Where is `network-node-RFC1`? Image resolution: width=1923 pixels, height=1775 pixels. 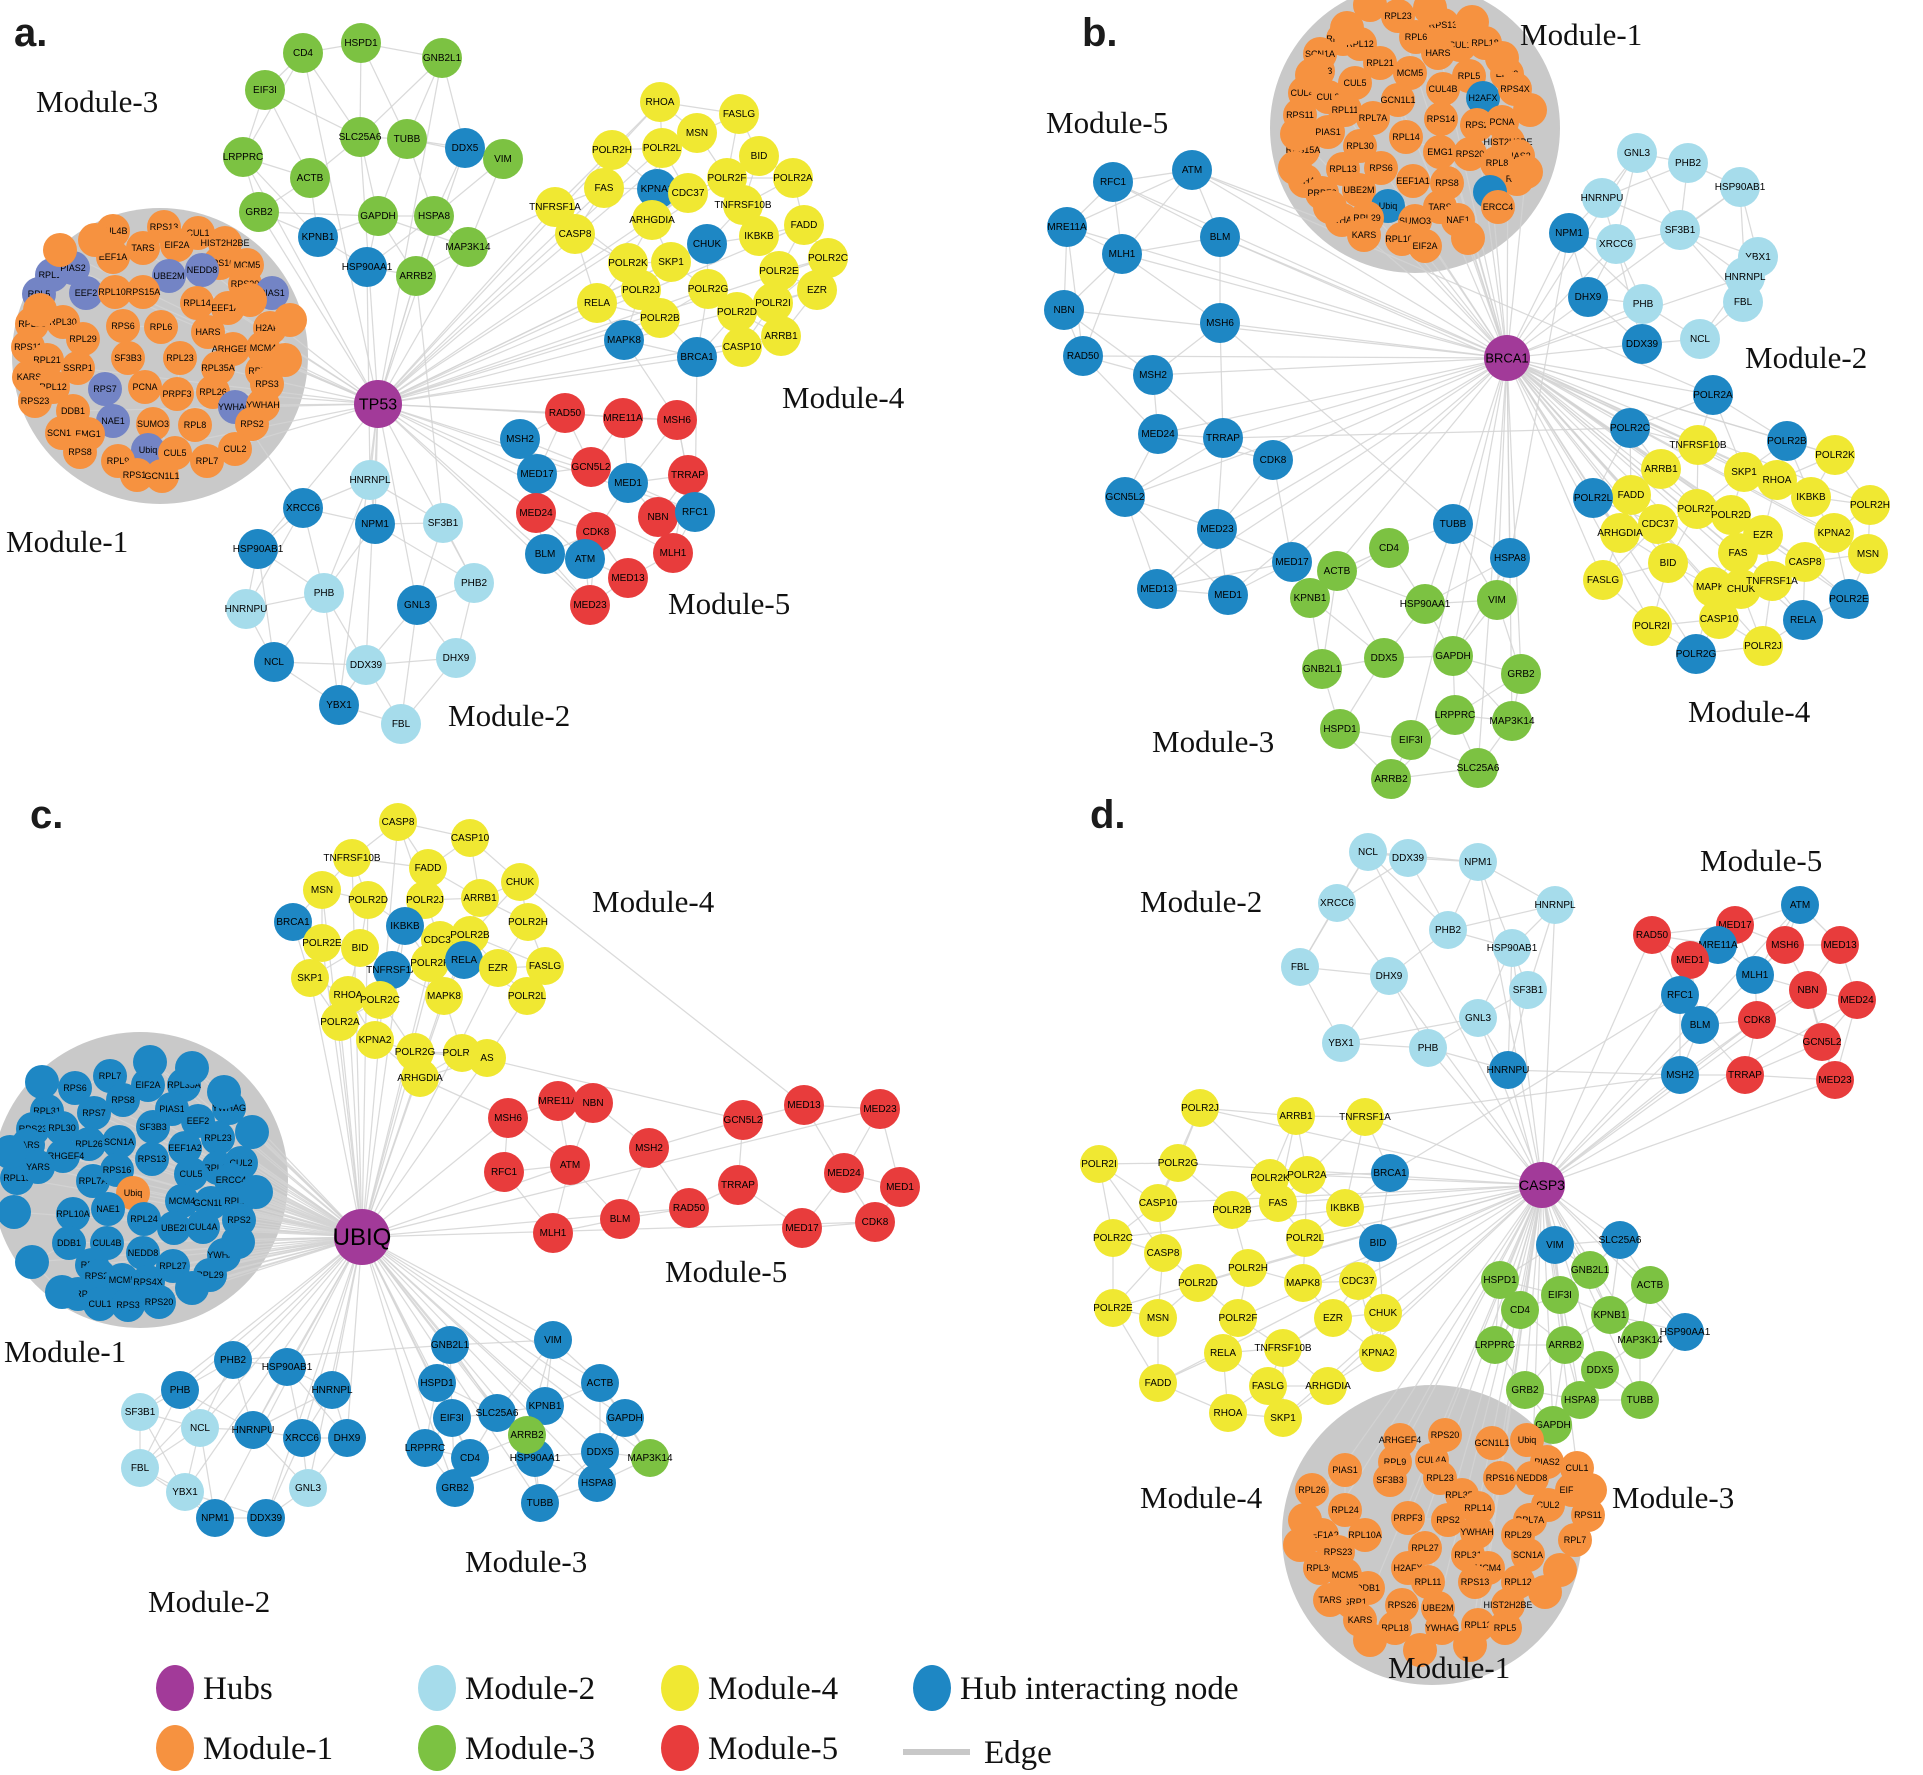 network-node-RFC1 is located at coordinates (1680, 995).